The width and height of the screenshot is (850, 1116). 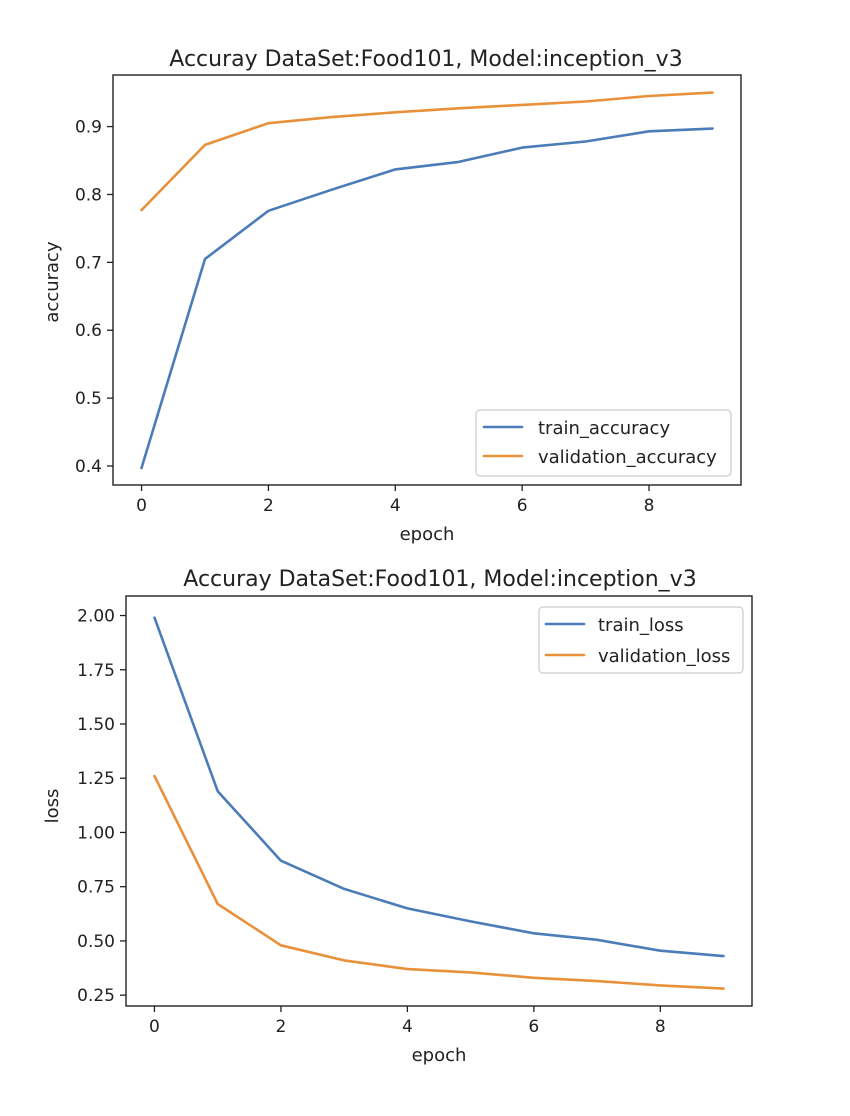 I want to click on loss-x-tick-label-4: 4, so click(x=407, y=1027).